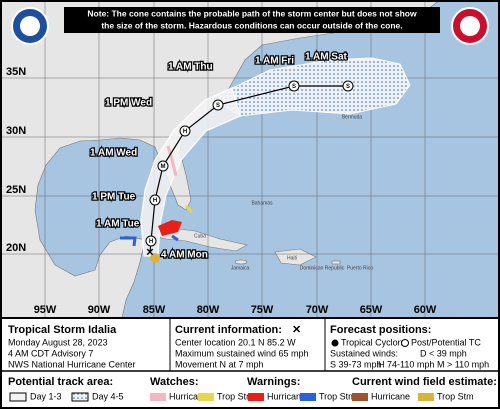  What do you see at coordinates (108, 396) in the screenshot?
I see `legend-item: Day 4-5` at bounding box center [108, 396].